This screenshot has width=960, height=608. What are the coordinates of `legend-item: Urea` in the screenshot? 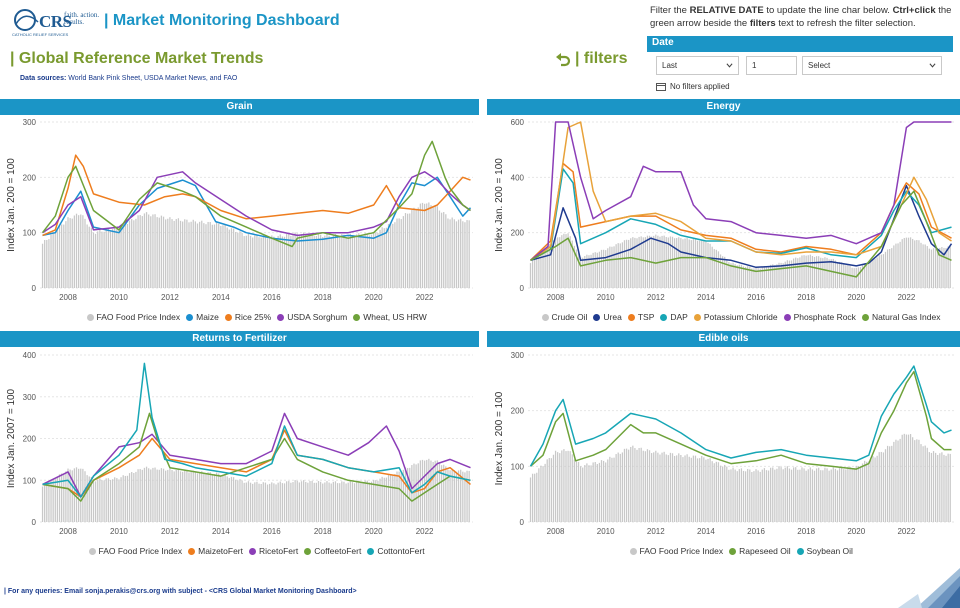 It's located at (607, 317).